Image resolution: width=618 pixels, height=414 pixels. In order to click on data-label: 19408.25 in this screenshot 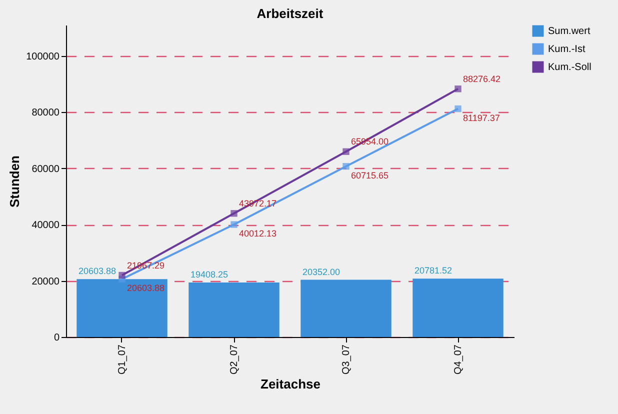, I will do `click(209, 274)`.